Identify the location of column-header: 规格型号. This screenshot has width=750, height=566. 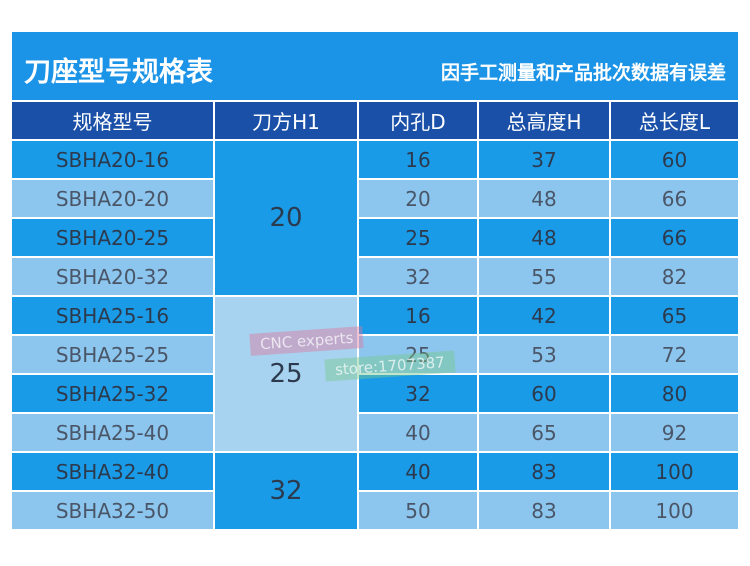
(112, 120).